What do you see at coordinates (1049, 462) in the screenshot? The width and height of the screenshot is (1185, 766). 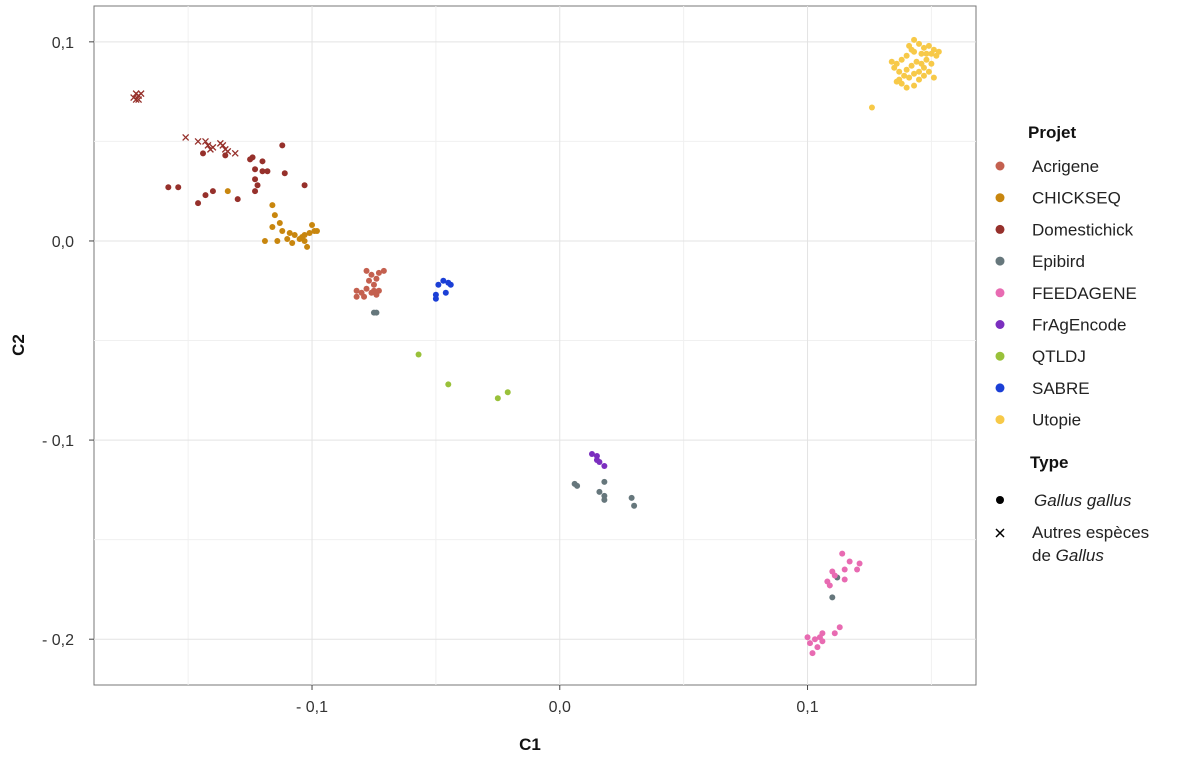 I see `legend-type-title: Type` at bounding box center [1049, 462].